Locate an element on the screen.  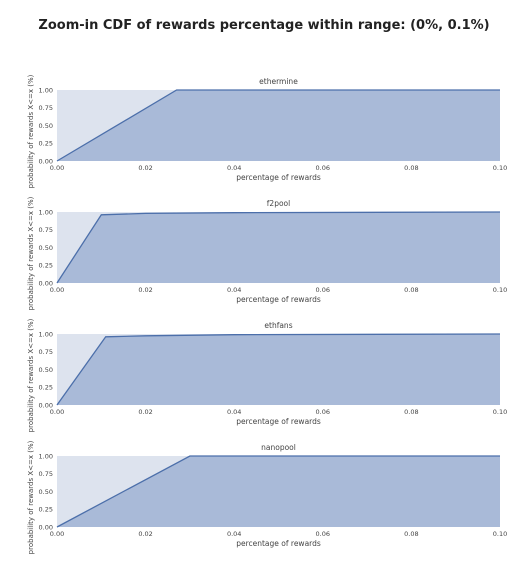
panel-title: f2pool is located at coordinates (278, 203).